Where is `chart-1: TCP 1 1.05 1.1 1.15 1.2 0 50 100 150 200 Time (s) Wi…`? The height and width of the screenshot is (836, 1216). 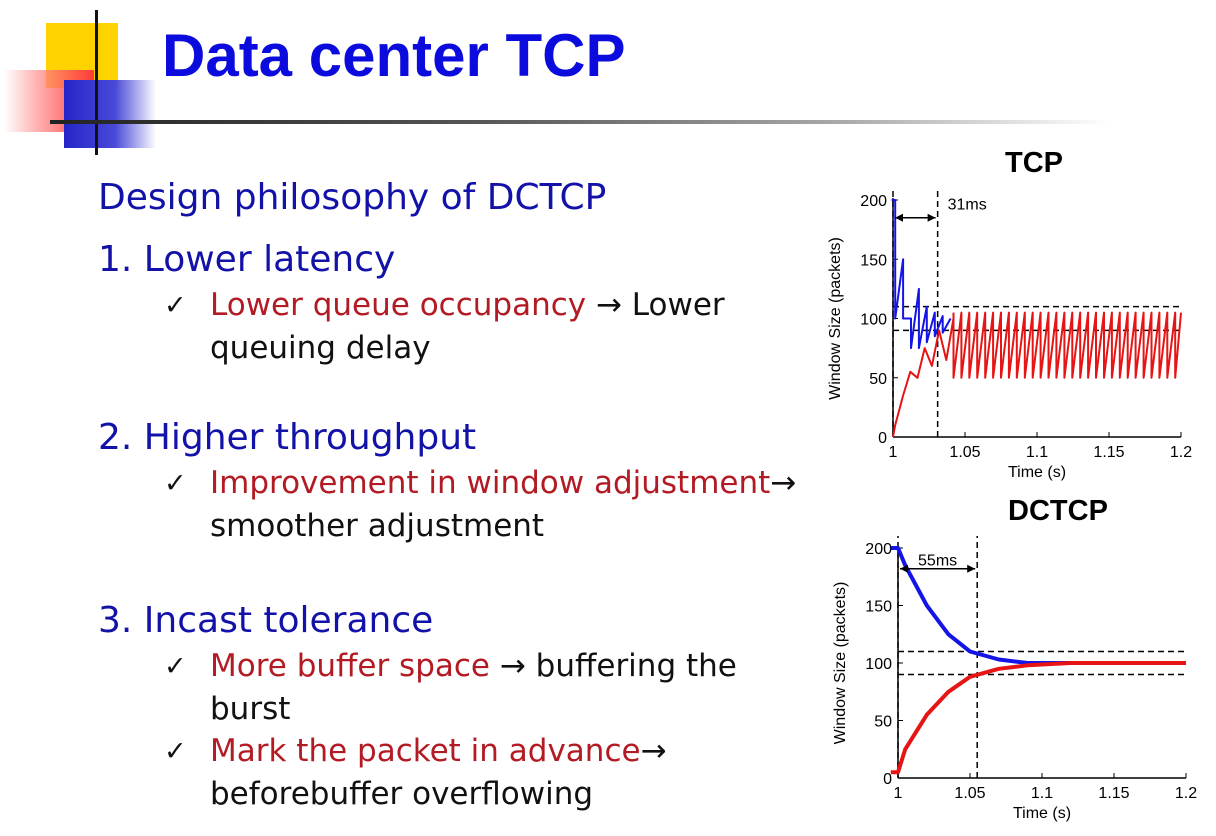 chart-1: TCP 1 1.05 1.1 1.15 1.2 0 50 100 150 200 Time (s) Wi… is located at coordinates (1009, 314).